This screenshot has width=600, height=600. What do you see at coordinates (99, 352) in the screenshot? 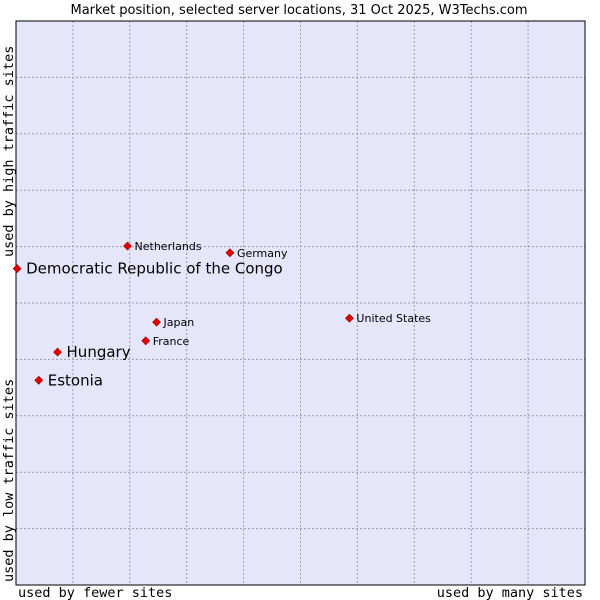
I see `point-label-hungary: Hungary` at bounding box center [99, 352].